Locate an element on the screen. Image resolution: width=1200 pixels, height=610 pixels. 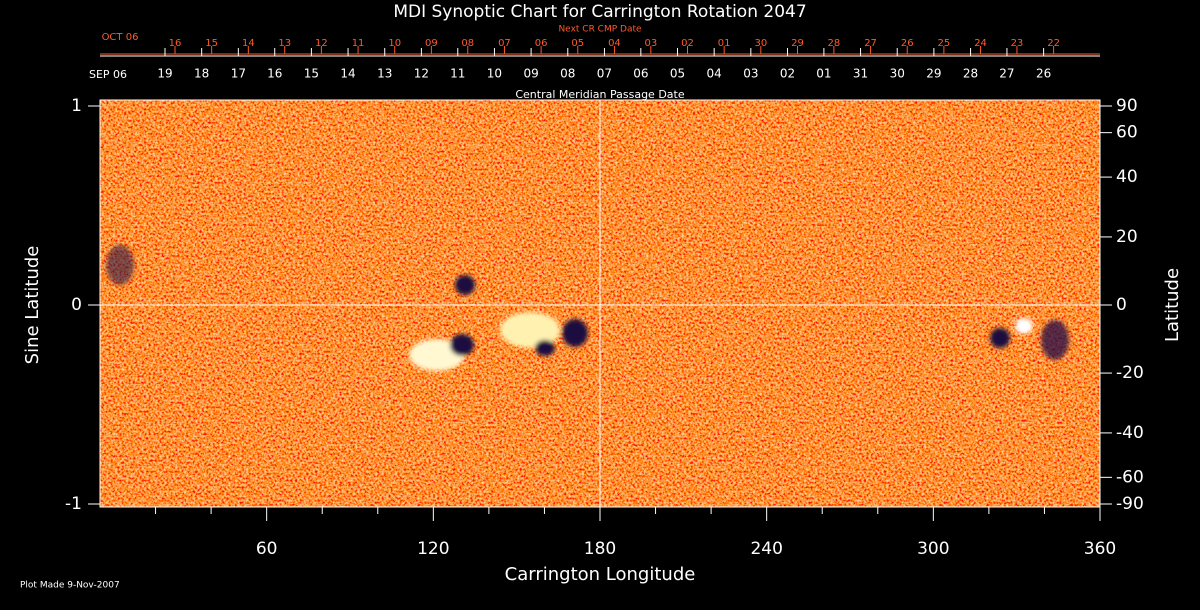
x-tick-label: 360 is located at coordinates (1100, 549).